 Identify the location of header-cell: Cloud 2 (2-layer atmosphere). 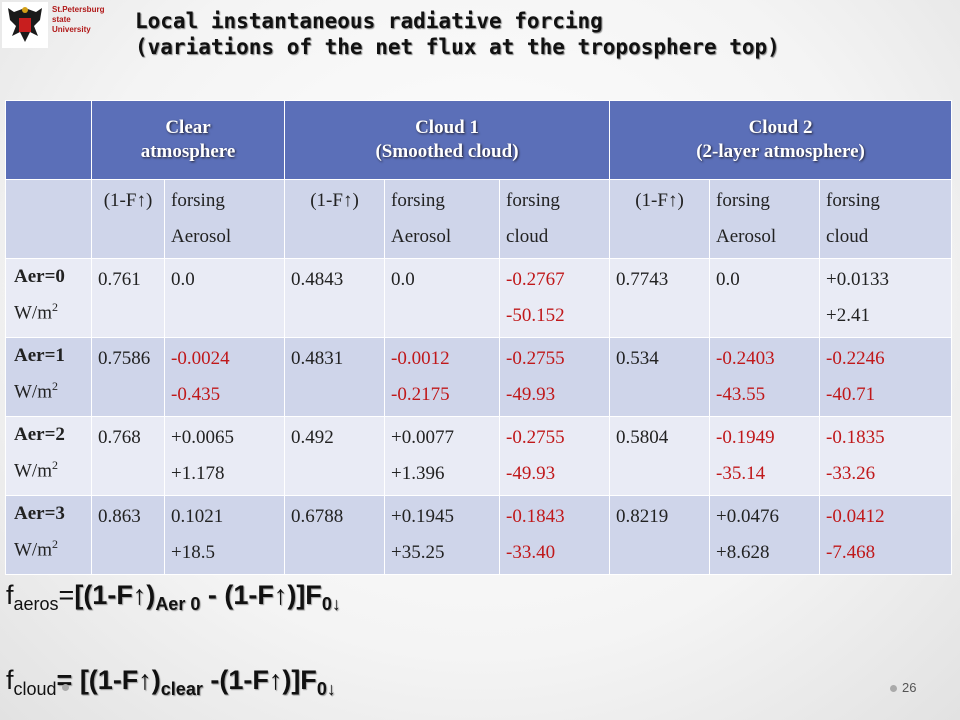
(781, 140).